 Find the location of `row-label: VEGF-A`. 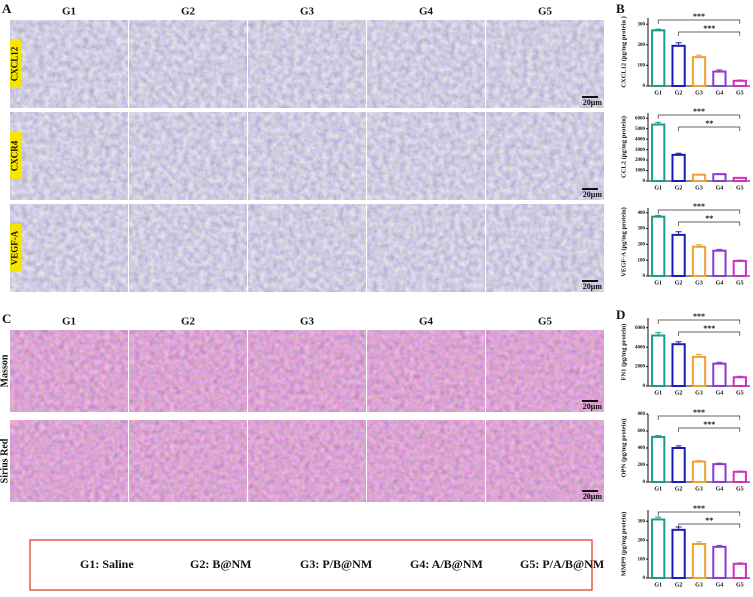

row-label: VEGF-A is located at coordinates (15, 247).